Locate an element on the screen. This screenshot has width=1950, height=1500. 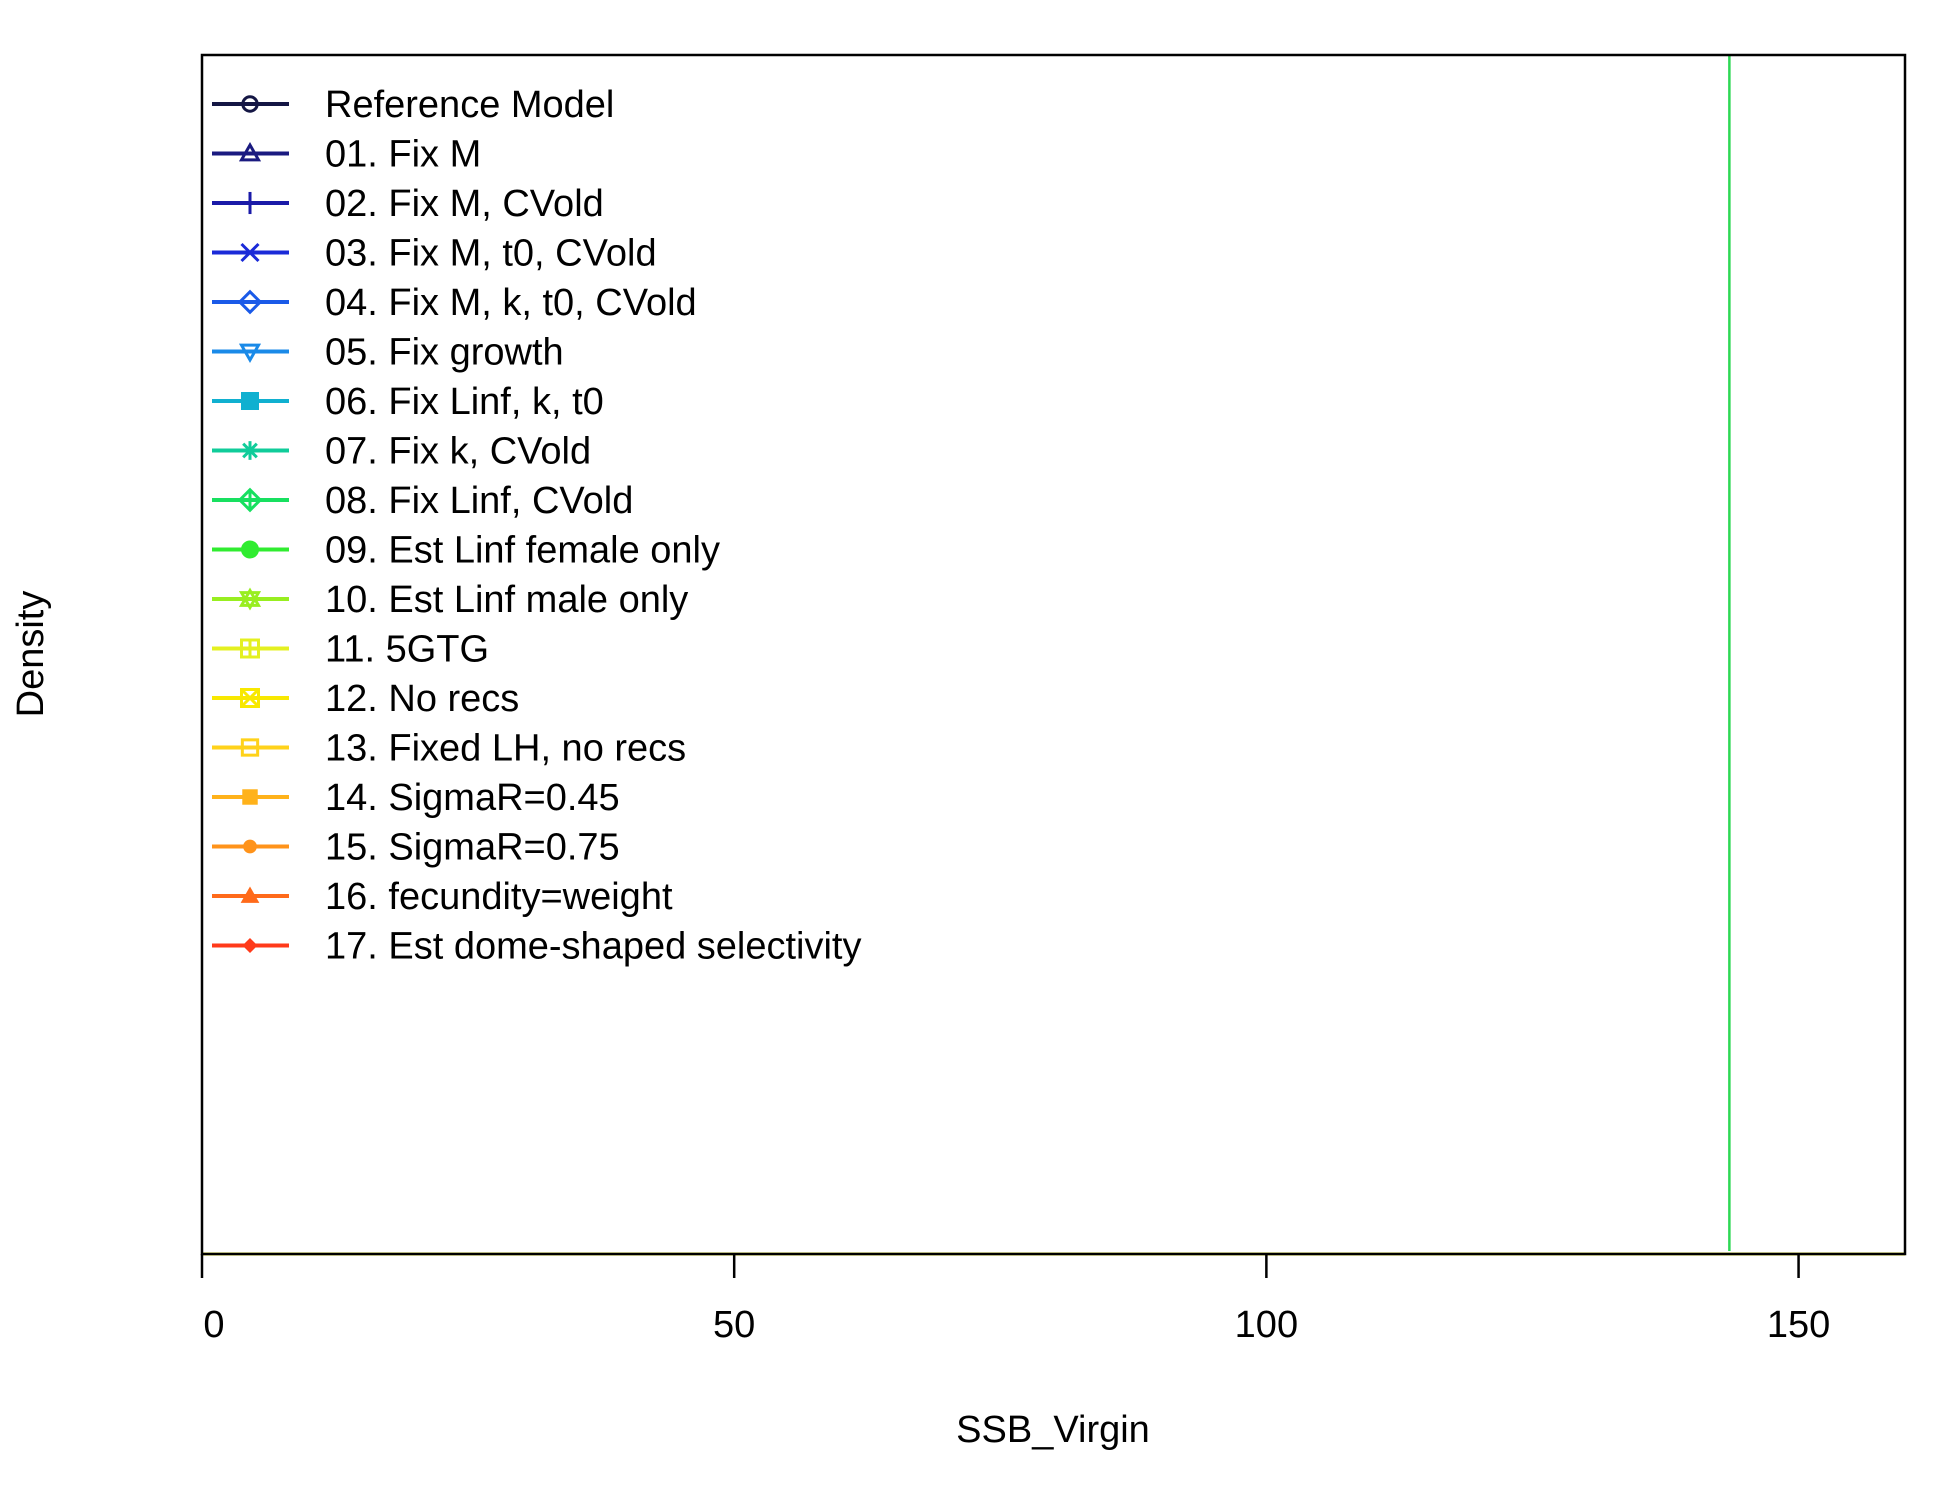
legend-item: 12. No recs is located at coordinates (365, 699).